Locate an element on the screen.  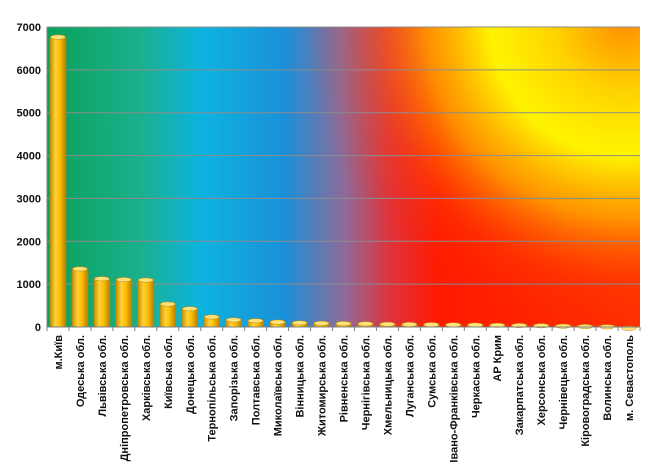
x-tick-label: Харківська обл. is located at coordinates (147, 378).